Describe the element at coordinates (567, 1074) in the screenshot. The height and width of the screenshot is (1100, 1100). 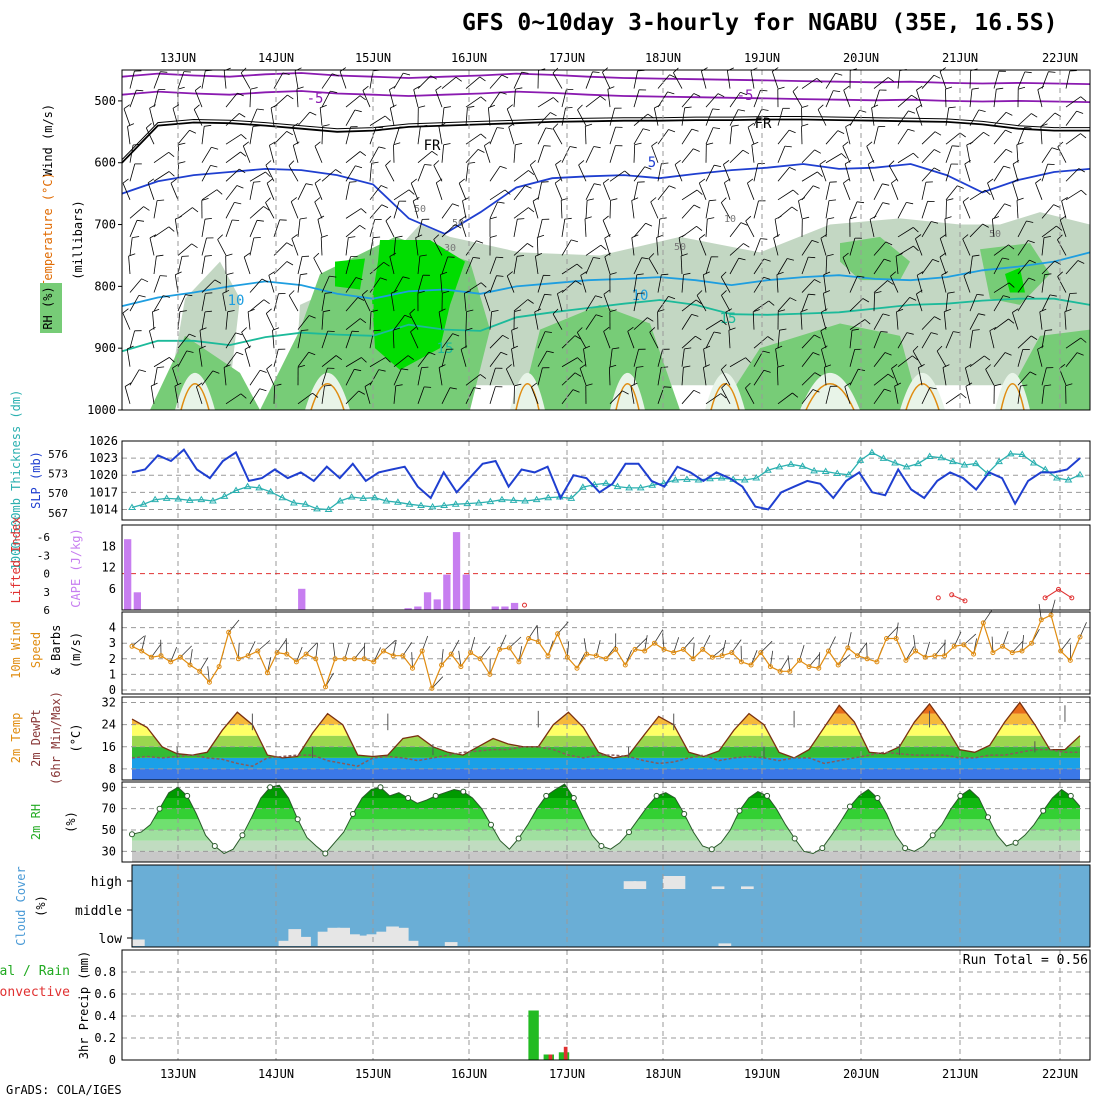
I see `date-label-bottom-4: 17JUN` at that location.